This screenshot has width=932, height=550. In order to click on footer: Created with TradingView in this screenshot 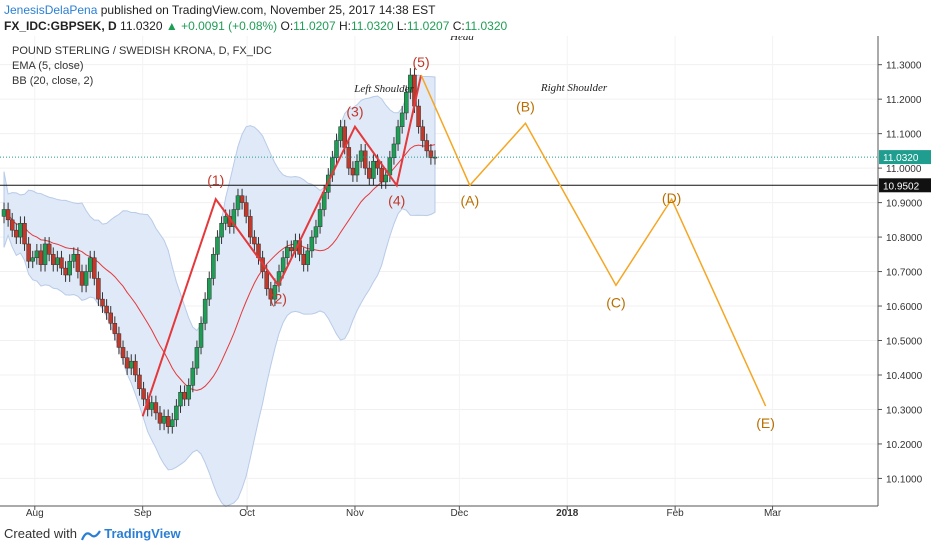, I will do `click(92, 533)`.